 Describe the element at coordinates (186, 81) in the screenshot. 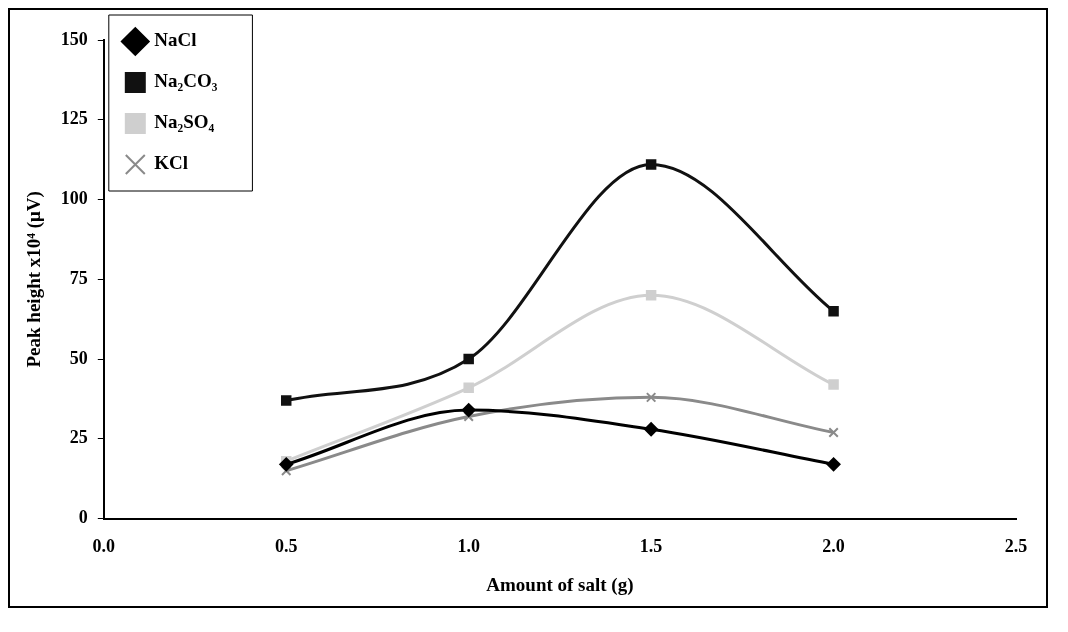

I see `legend-label: Na₂CO₃` at that location.